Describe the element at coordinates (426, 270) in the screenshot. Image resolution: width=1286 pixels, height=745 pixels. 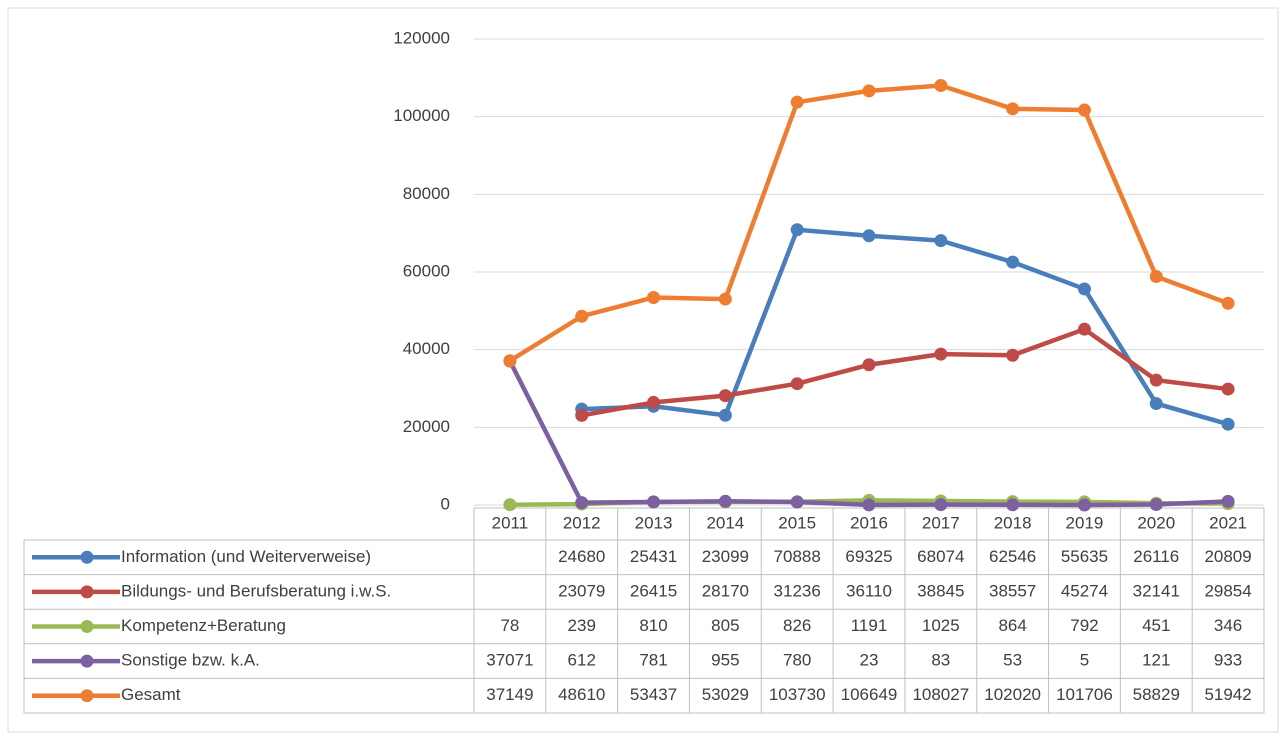
I see `y-tick-label: 60000` at that location.